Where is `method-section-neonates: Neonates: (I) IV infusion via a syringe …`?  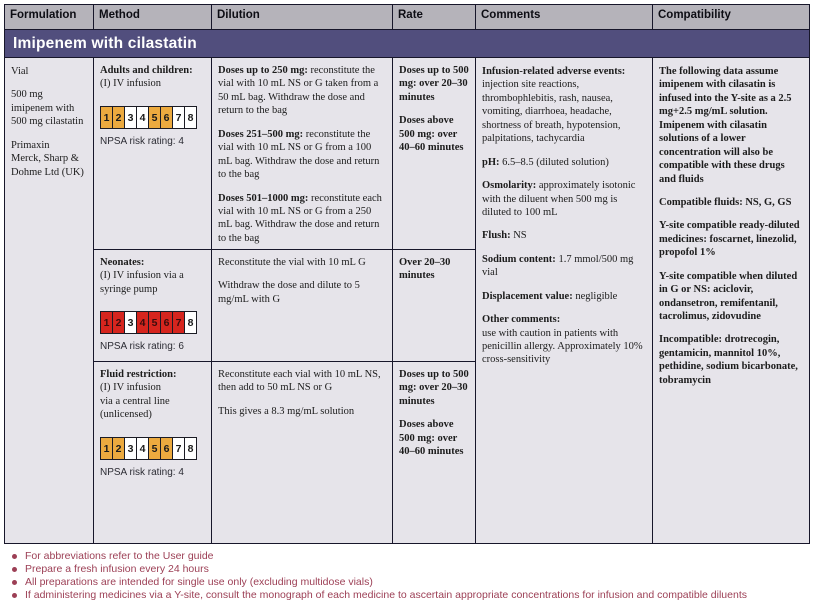
method-section-neonates: Neonates: (I) IV infusion via a syringe … is located at coordinates (152, 306).